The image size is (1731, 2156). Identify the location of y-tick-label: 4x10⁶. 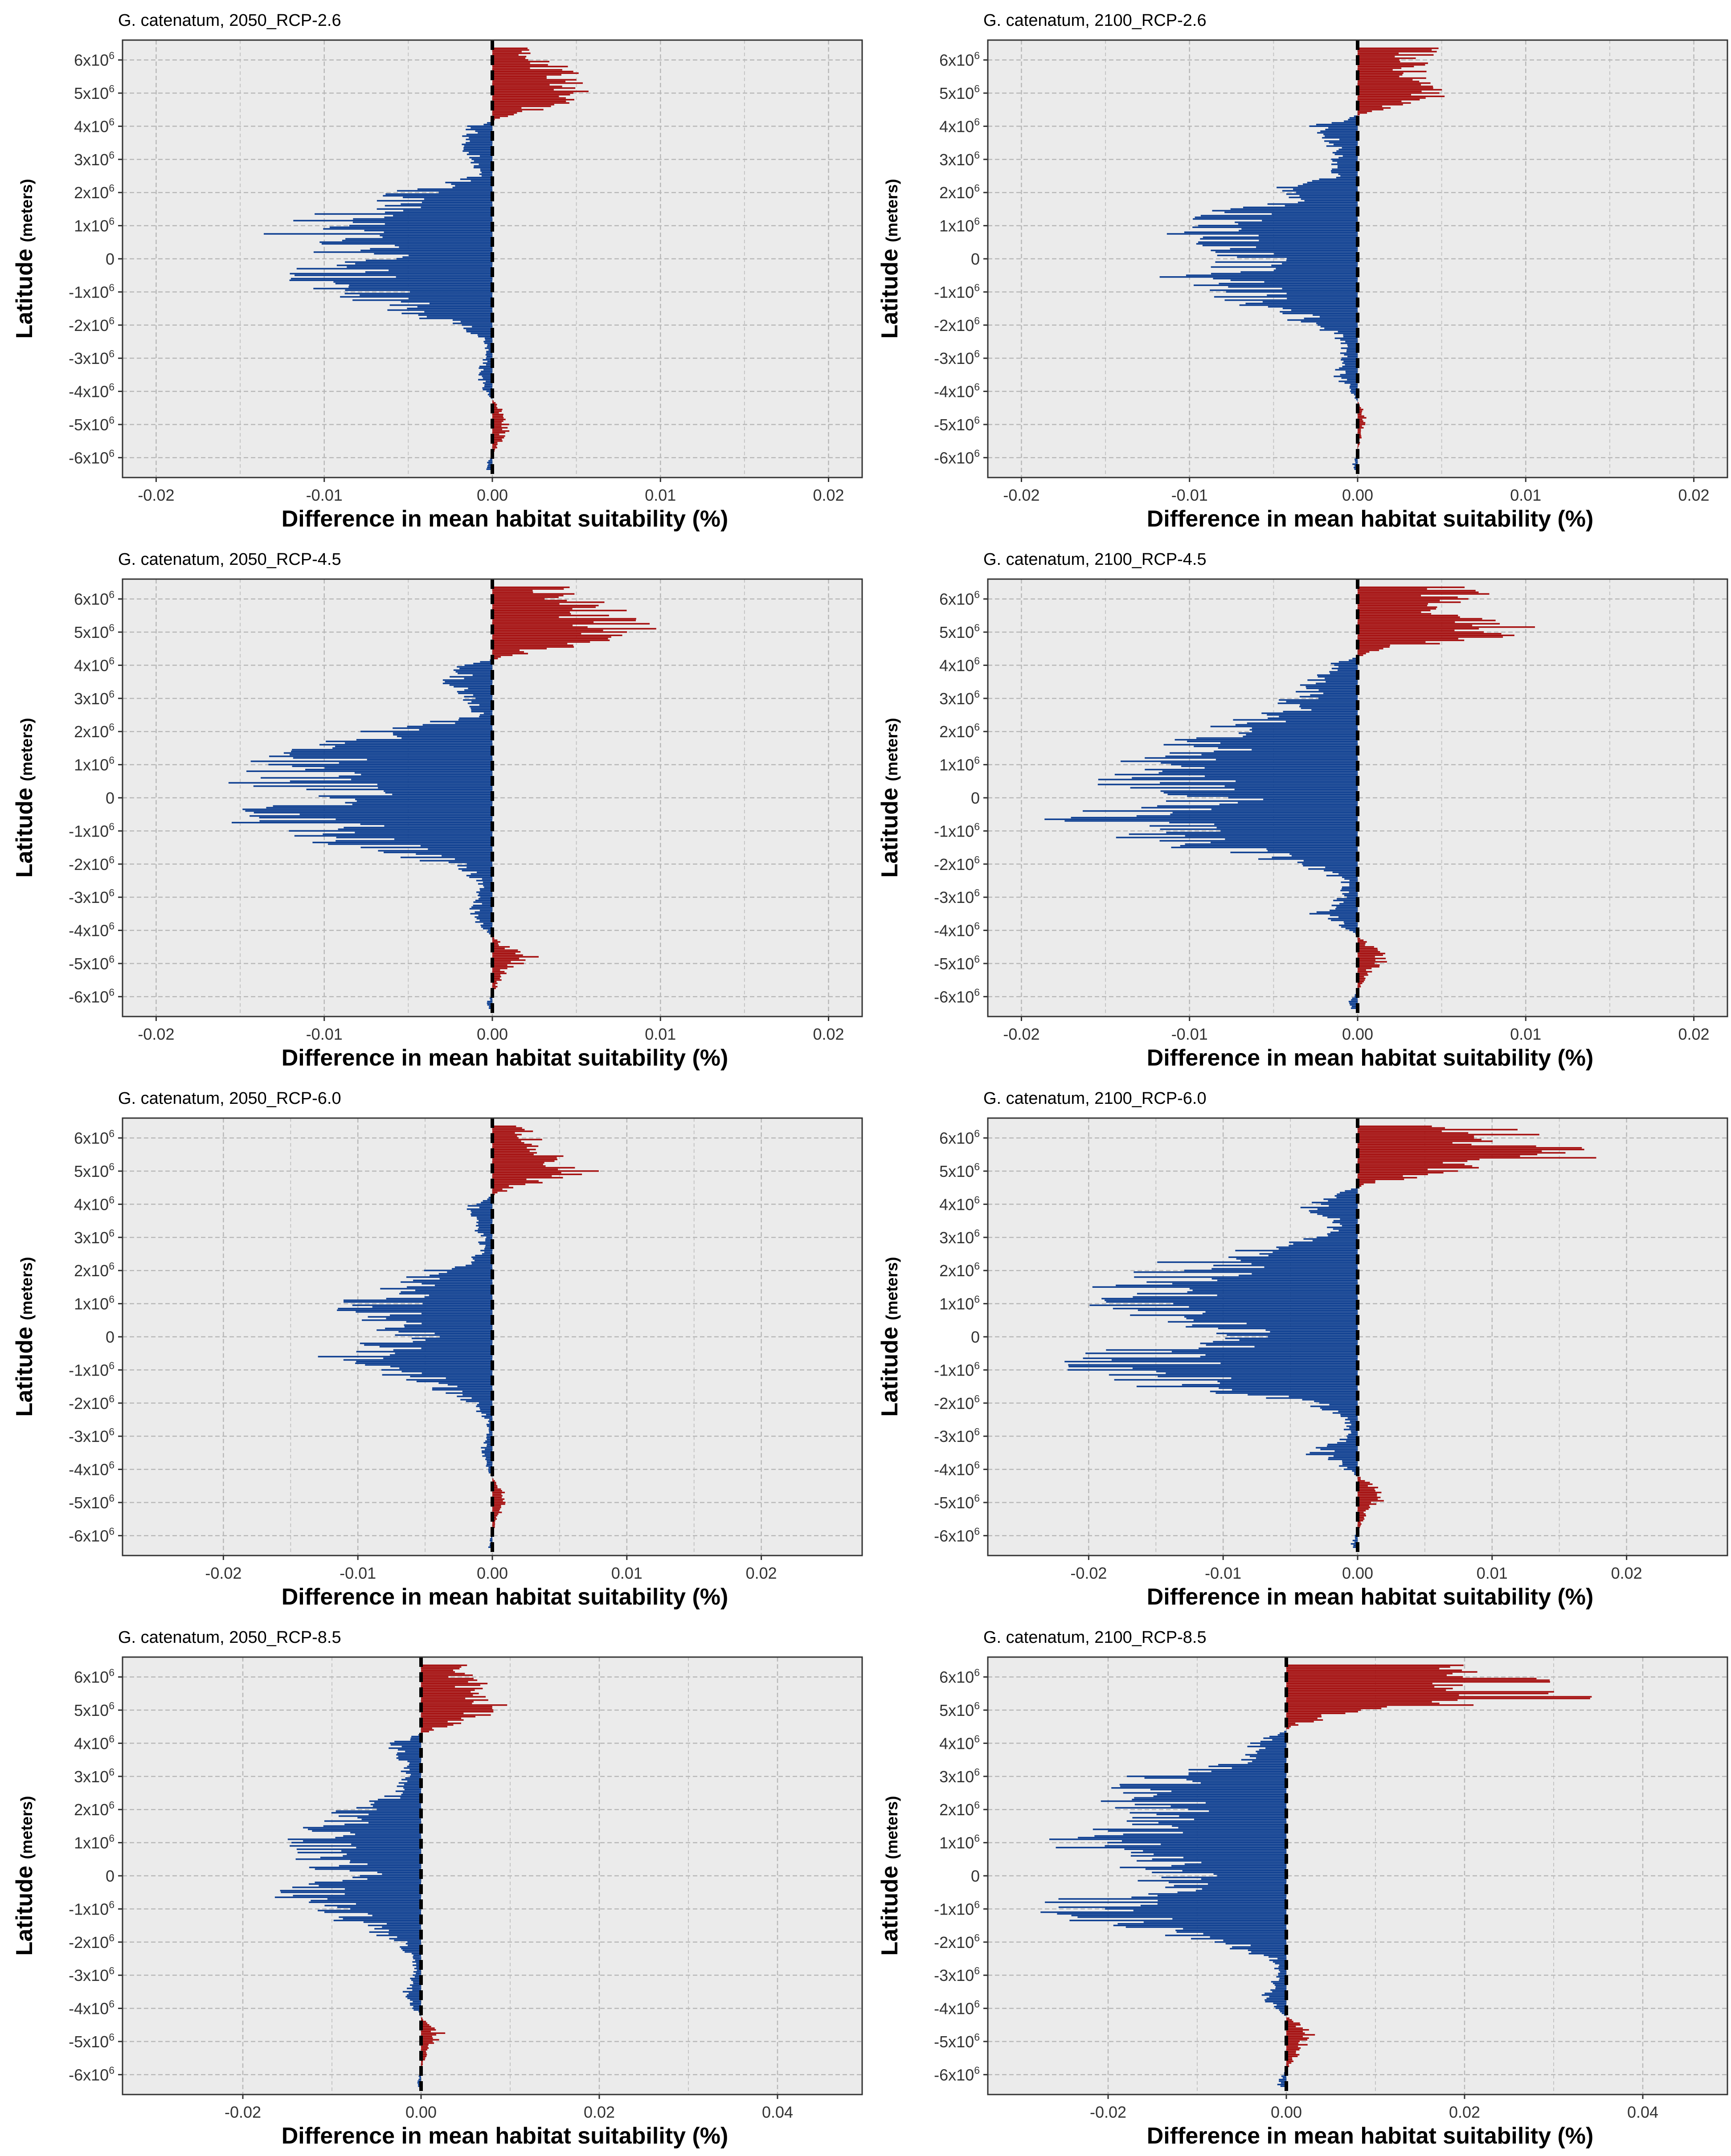
(960, 664).